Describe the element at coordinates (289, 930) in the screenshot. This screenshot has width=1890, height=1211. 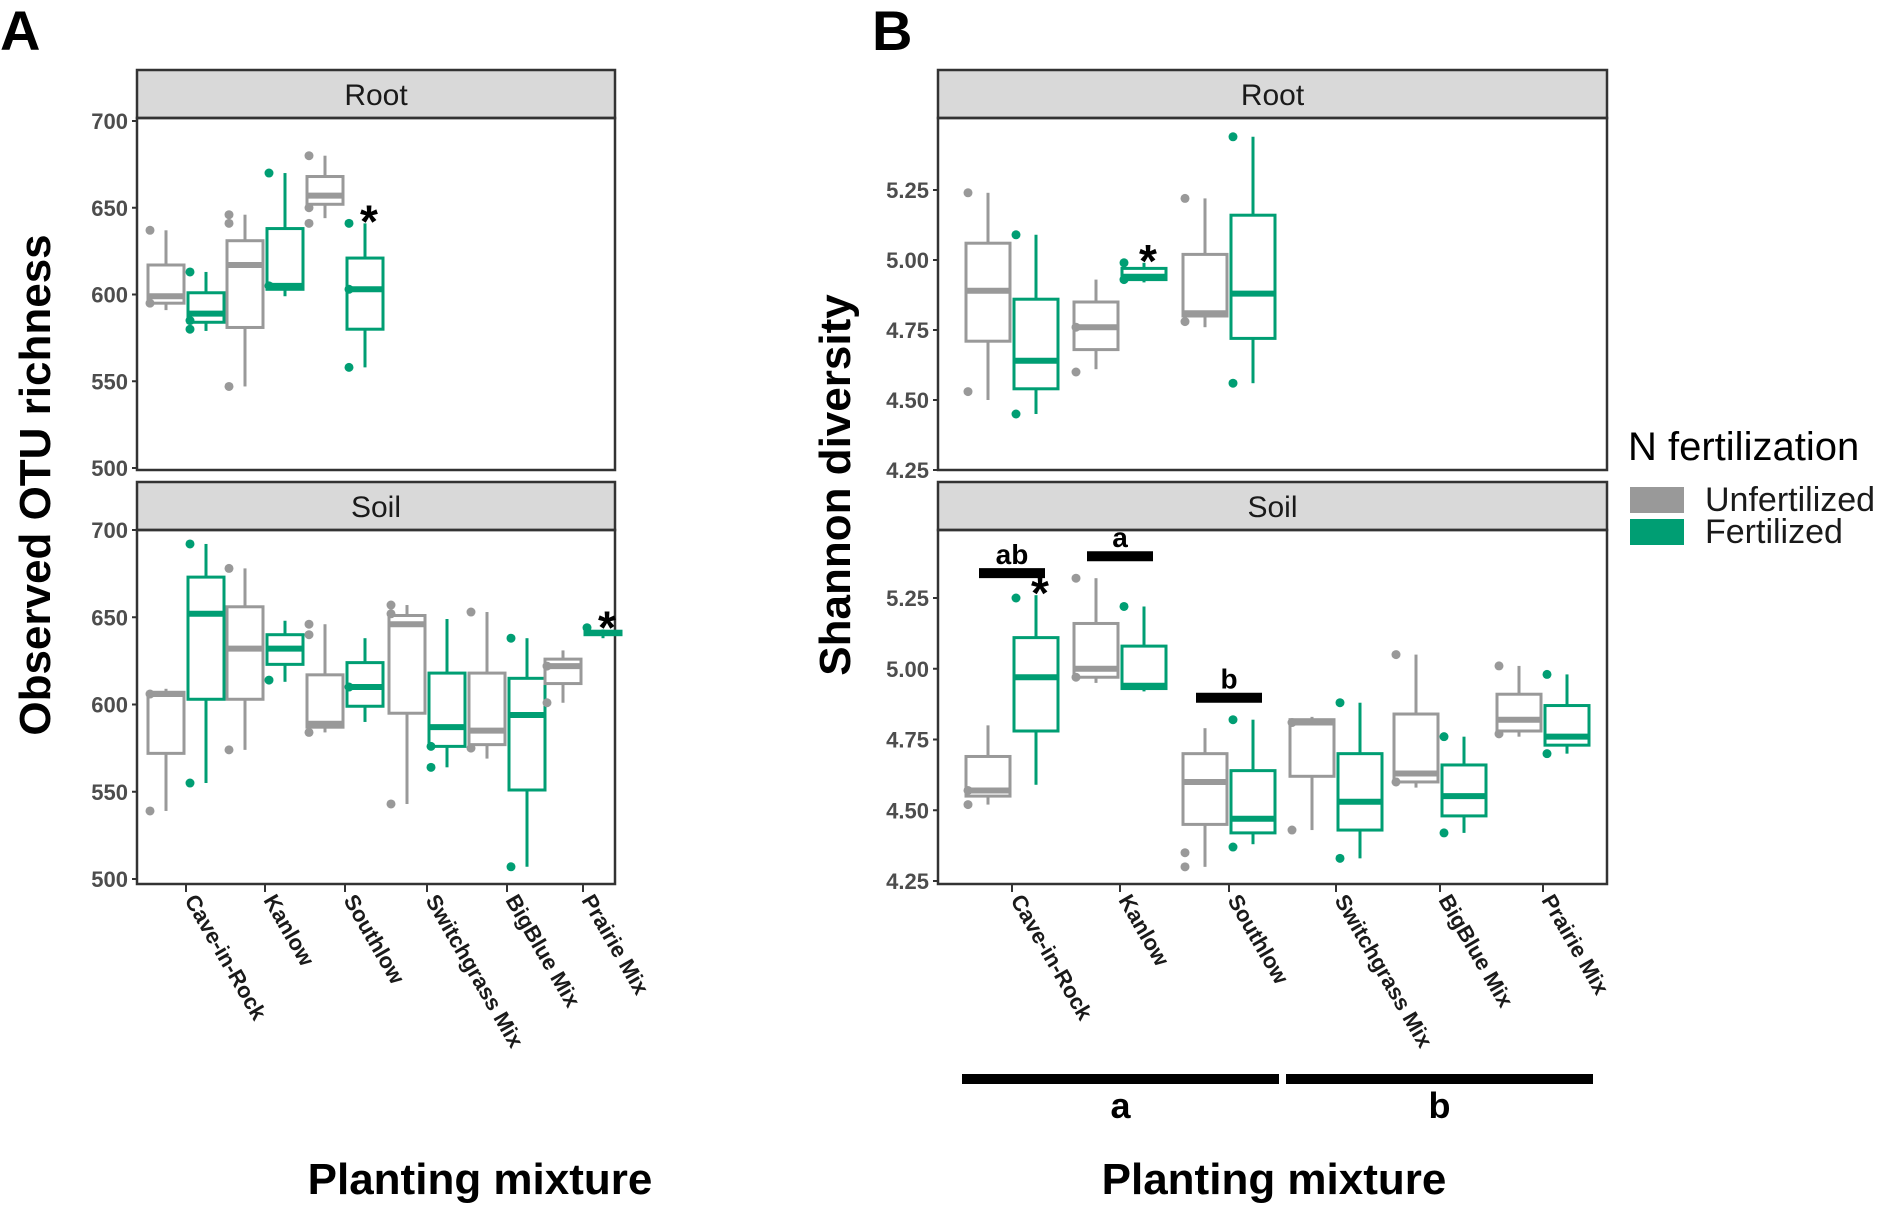
I see `x-tick-label: Kanlow` at that location.